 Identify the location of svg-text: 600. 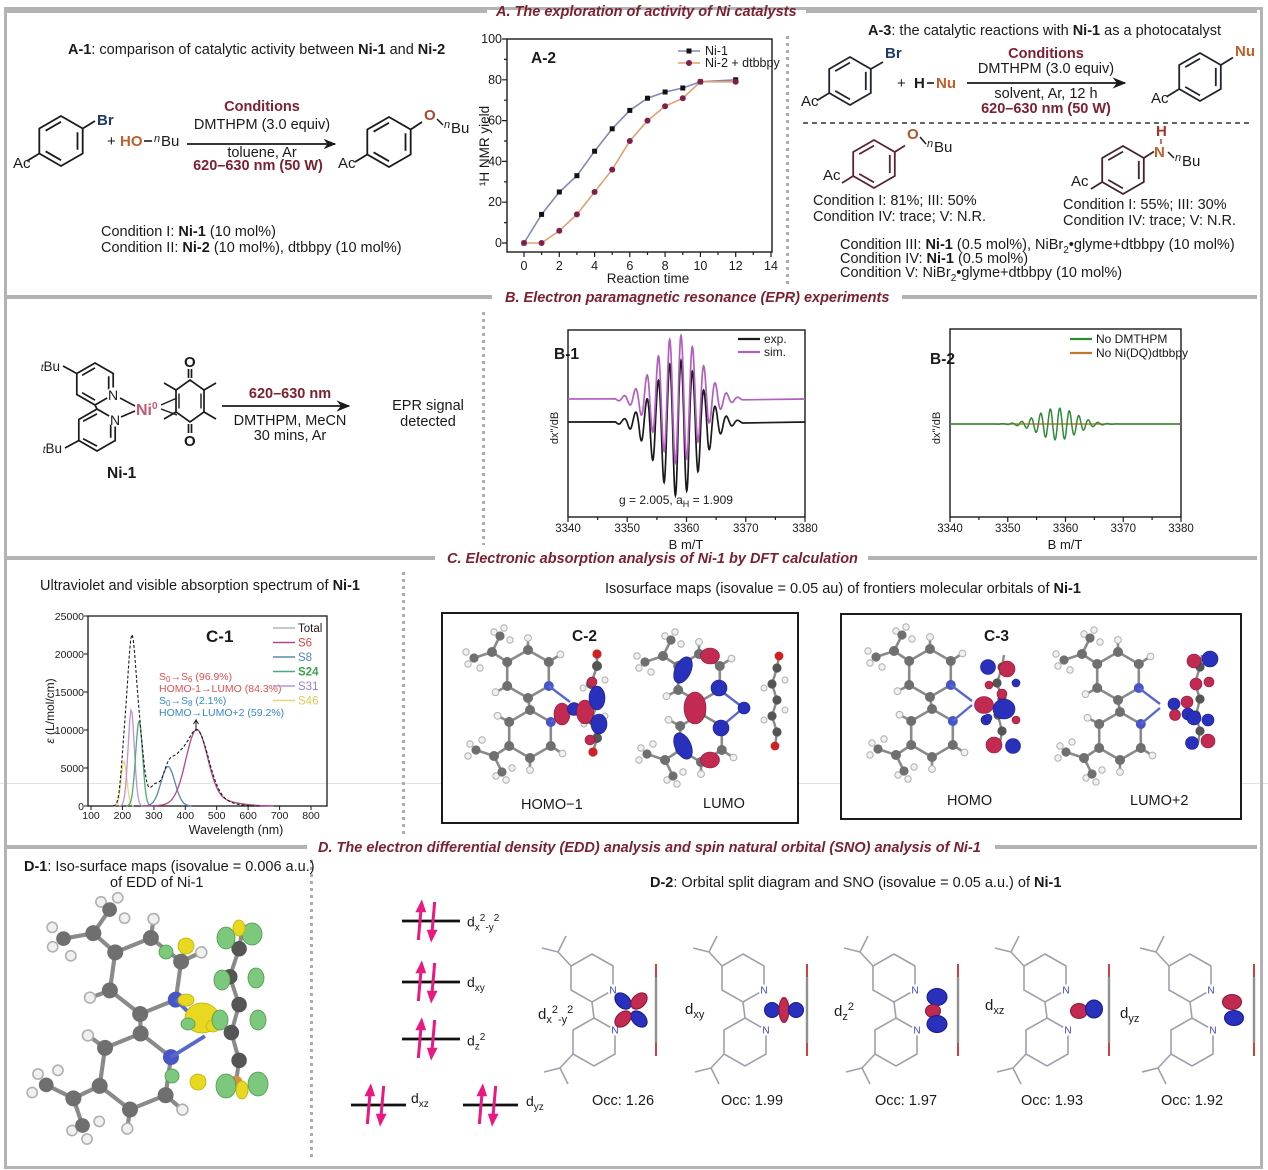
(248, 816).